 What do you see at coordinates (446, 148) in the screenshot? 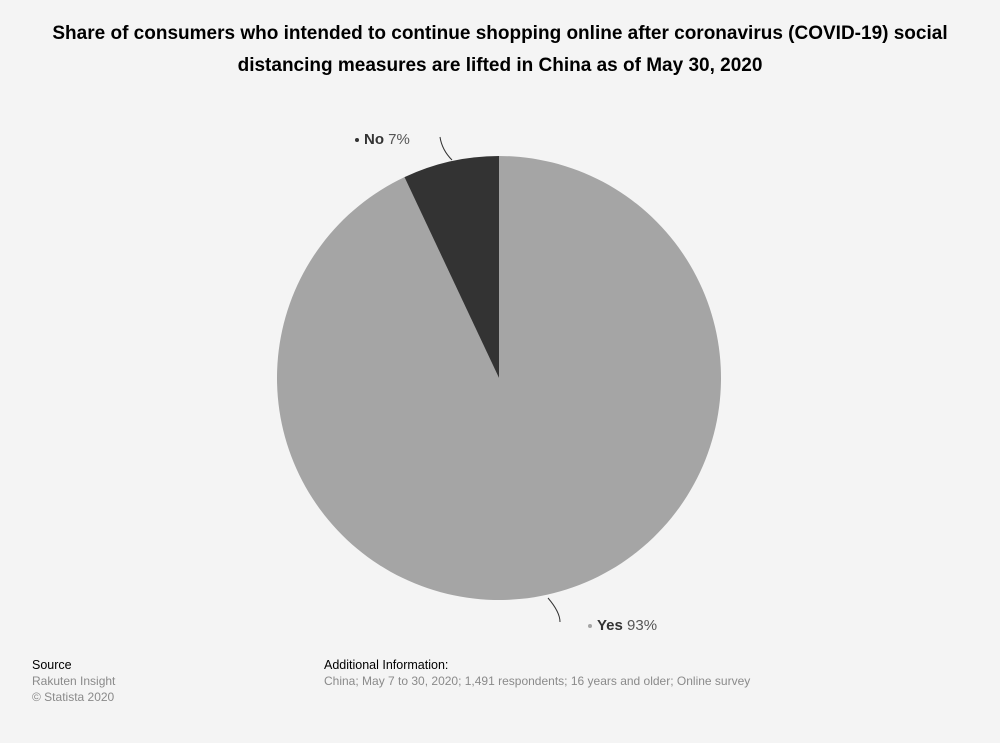
I see `leader-line-no` at bounding box center [446, 148].